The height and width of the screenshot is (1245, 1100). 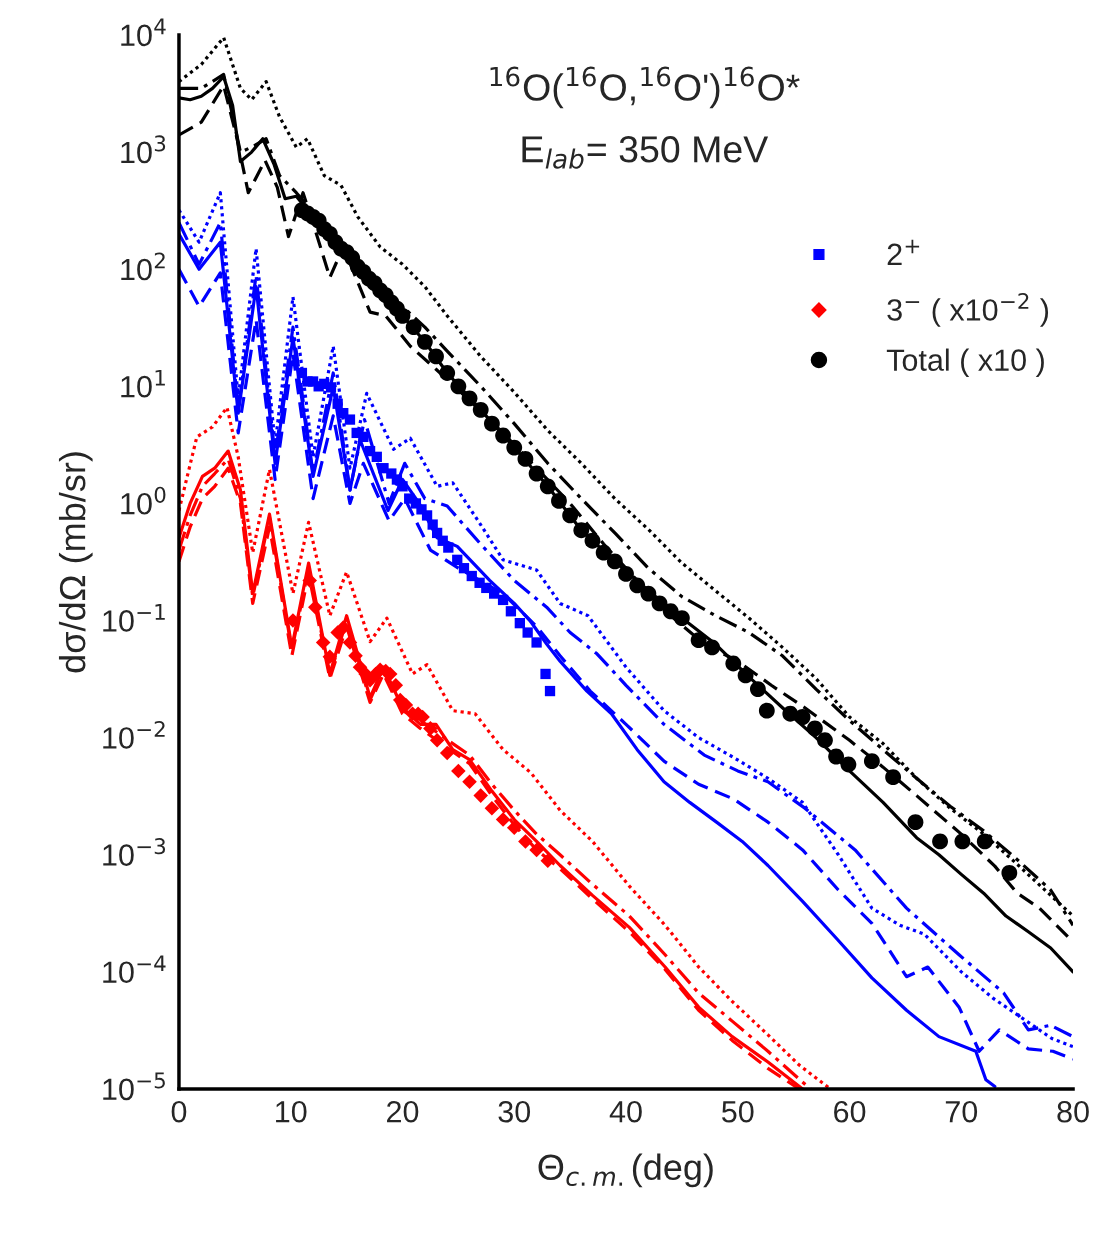 I want to click on x-tick-label: 30, so click(x=514, y=1111).